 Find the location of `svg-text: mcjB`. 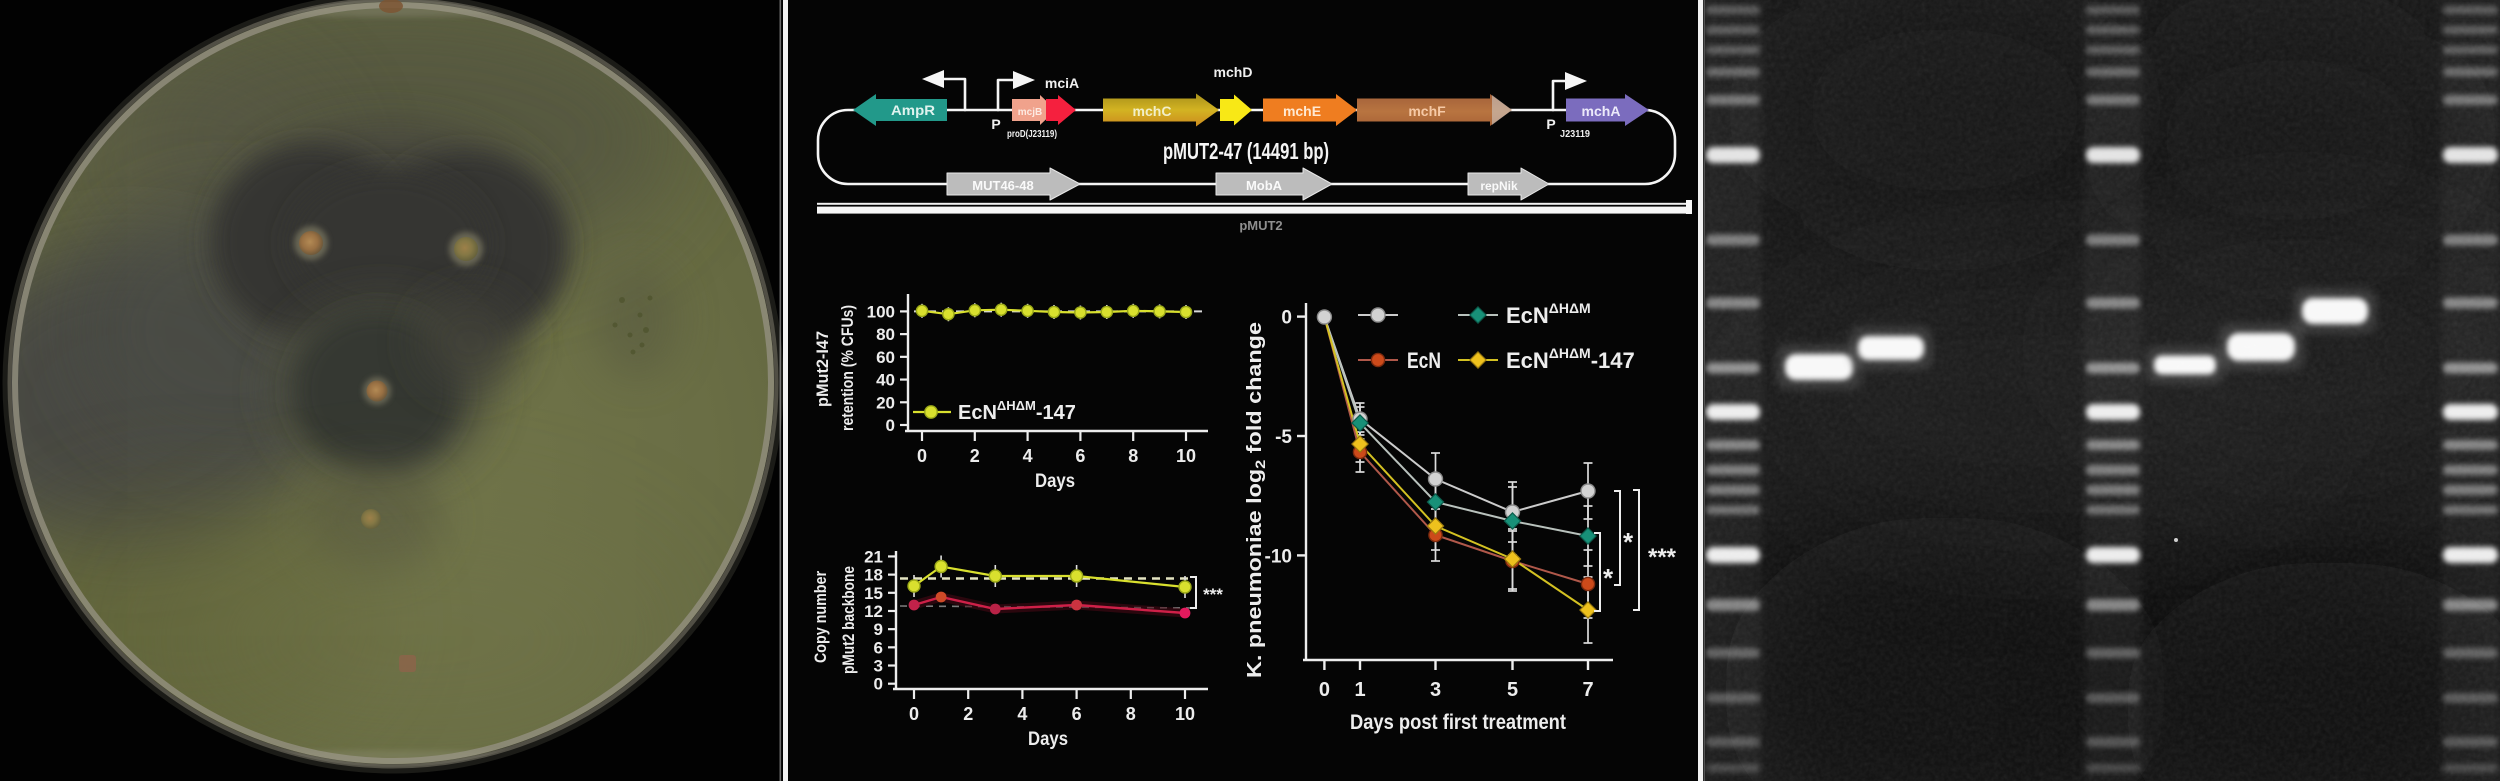

svg-text: mcjB is located at coordinates (1030, 112).